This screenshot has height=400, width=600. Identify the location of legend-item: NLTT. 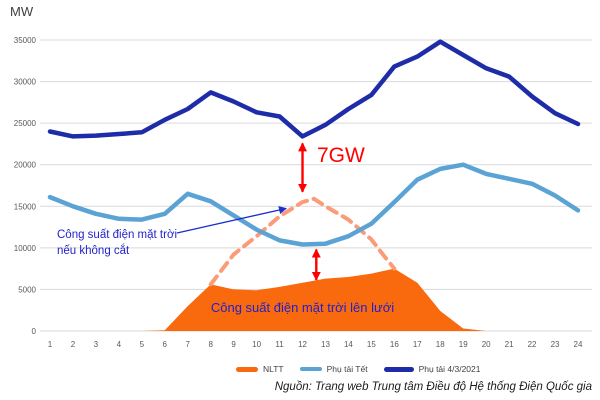
(260, 369).